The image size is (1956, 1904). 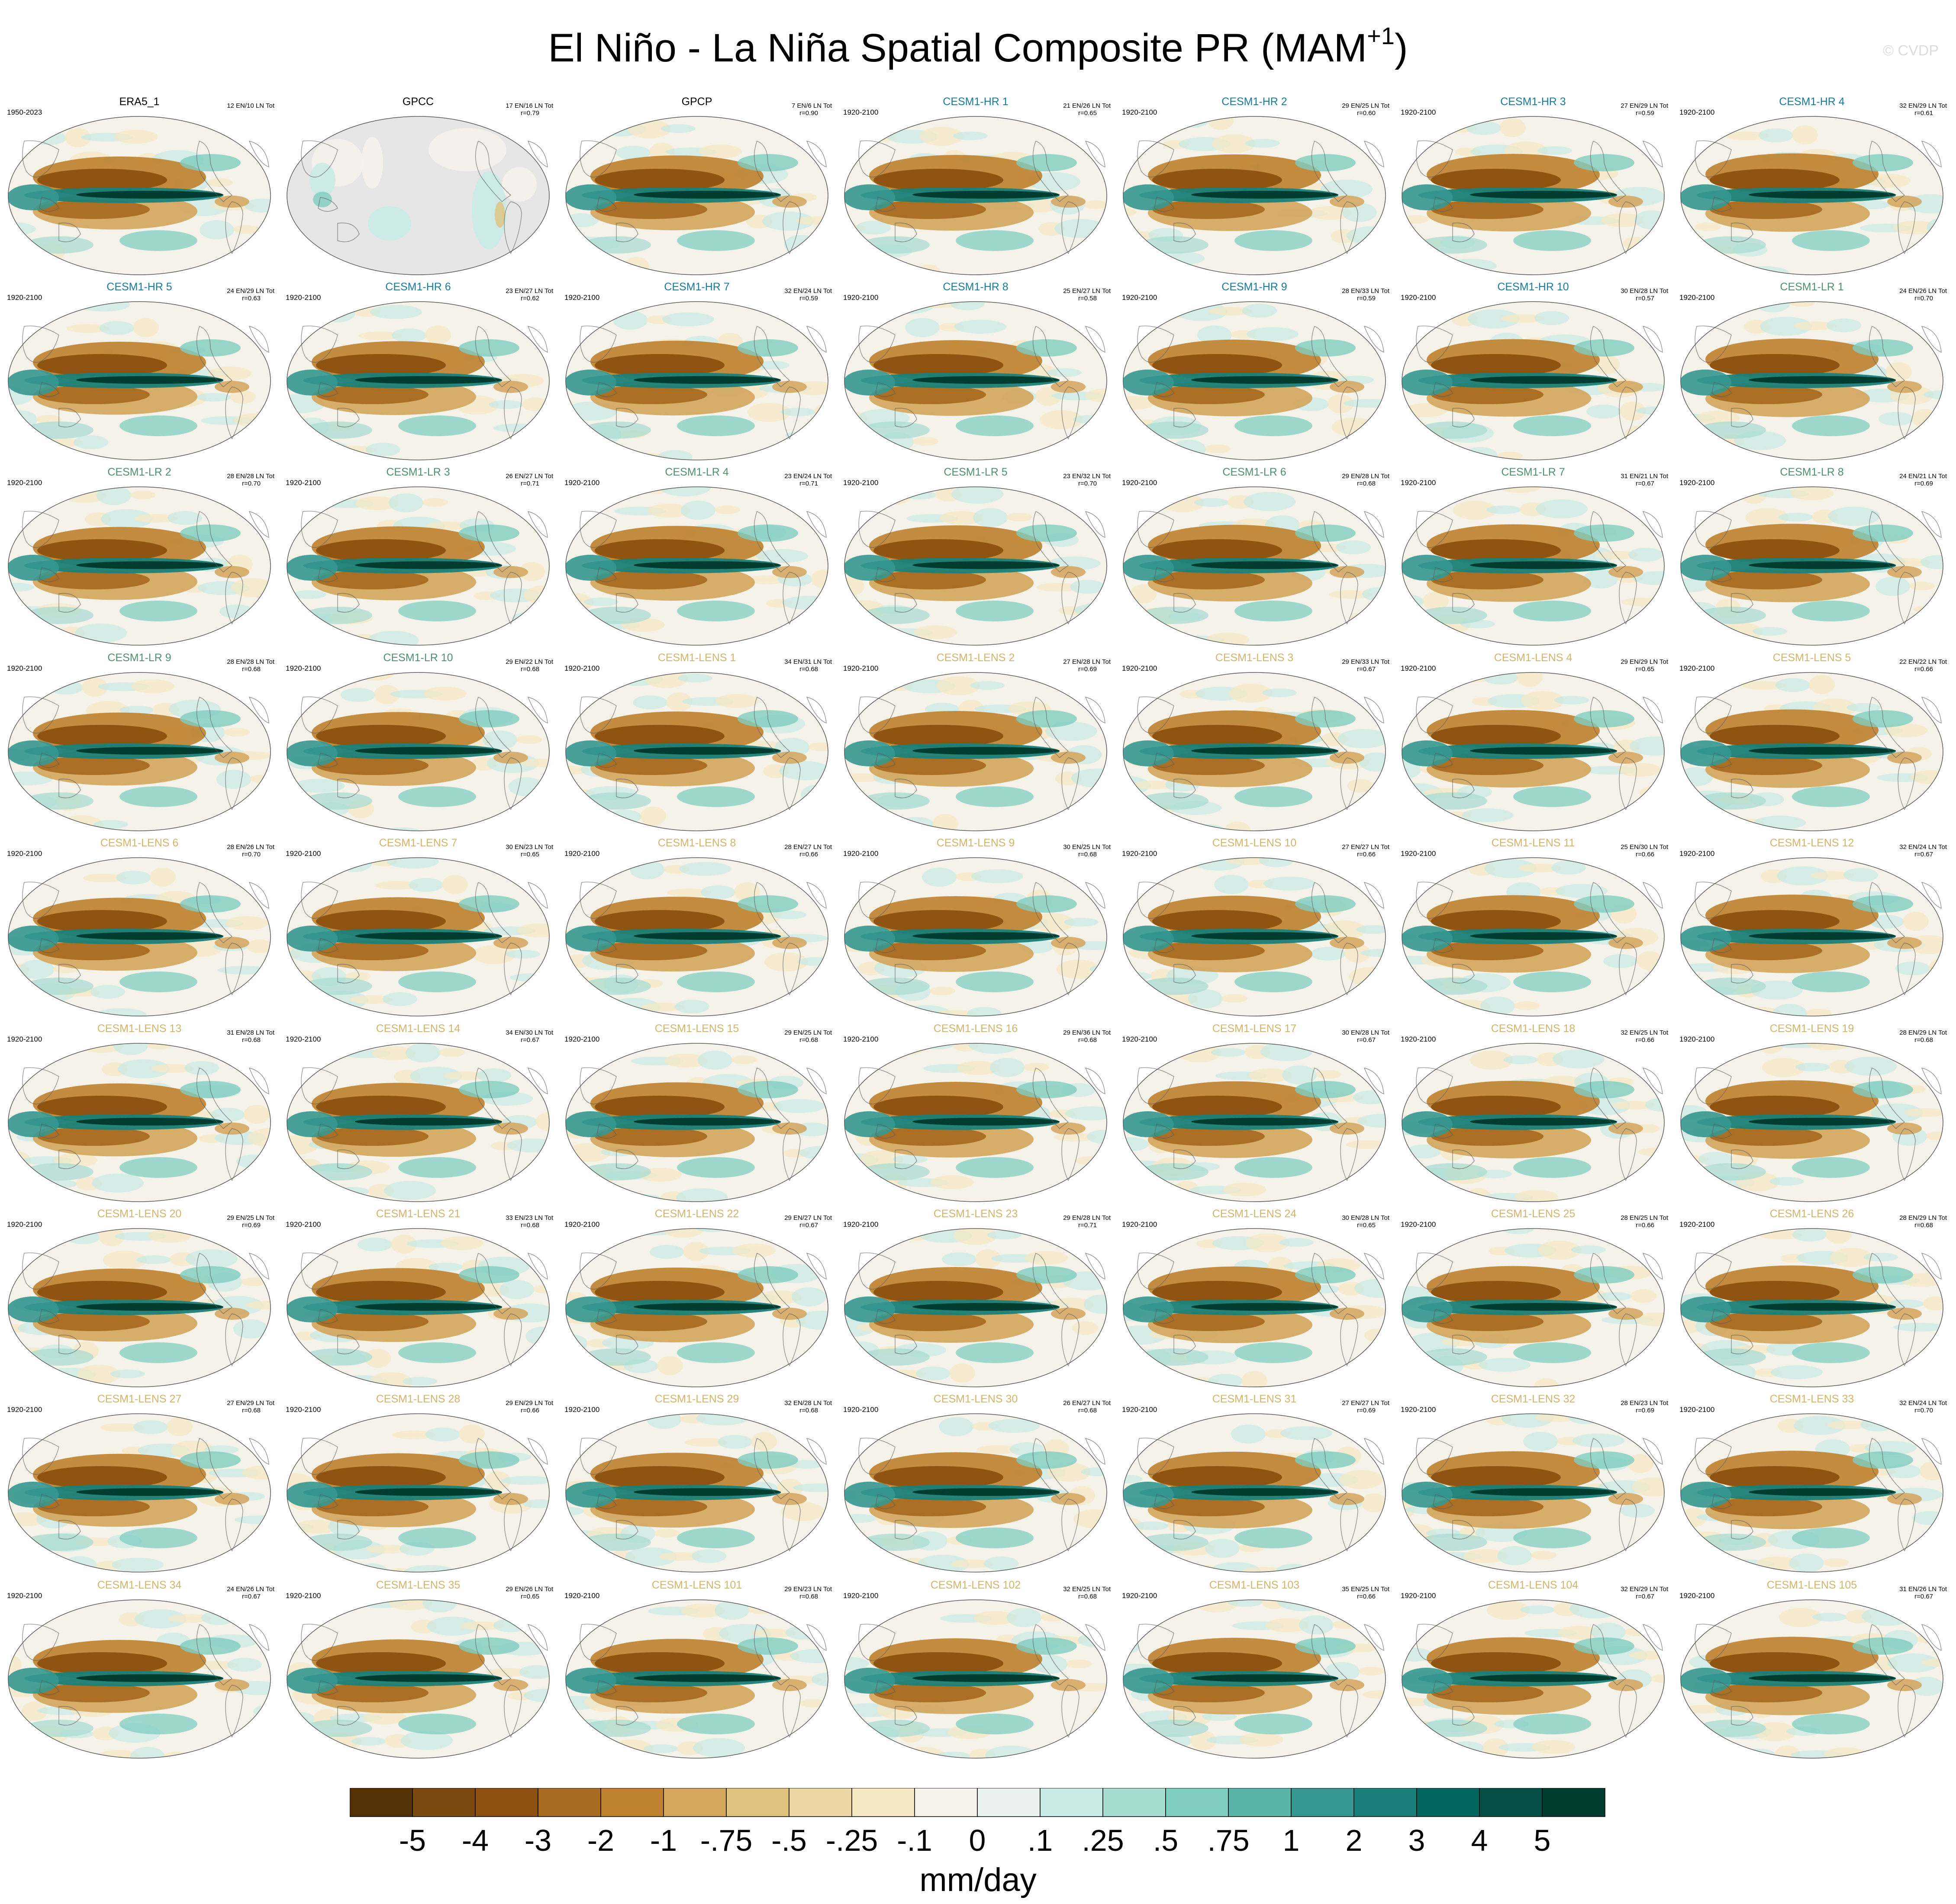 What do you see at coordinates (1644, 1403) in the screenshot?
I see `panel-event-counts: 28 EN/23 LN Tot` at bounding box center [1644, 1403].